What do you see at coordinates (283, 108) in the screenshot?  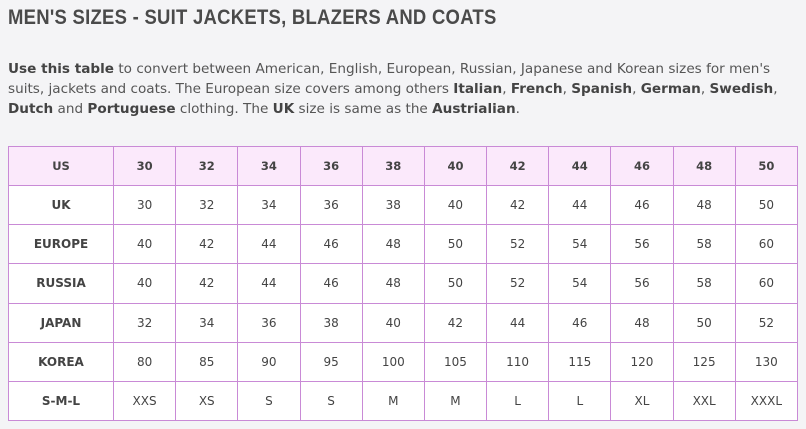 I see `intro-emphasis: UK` at bounding box center [283, 108].